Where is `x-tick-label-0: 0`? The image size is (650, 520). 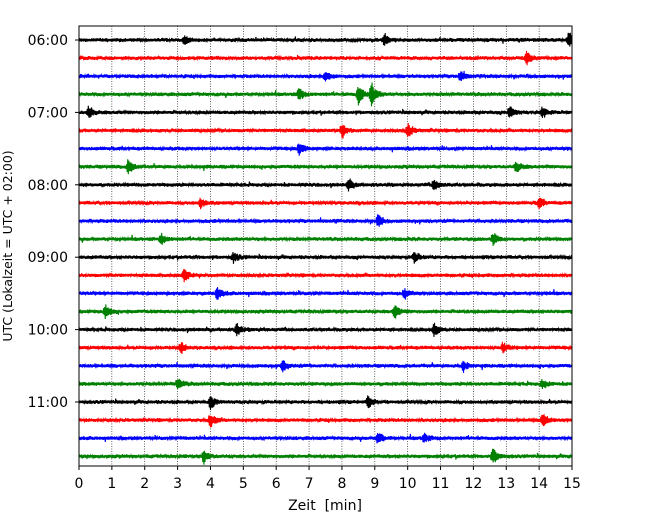 x-tick-label-0: 0 is located at coordinates (79, 484).